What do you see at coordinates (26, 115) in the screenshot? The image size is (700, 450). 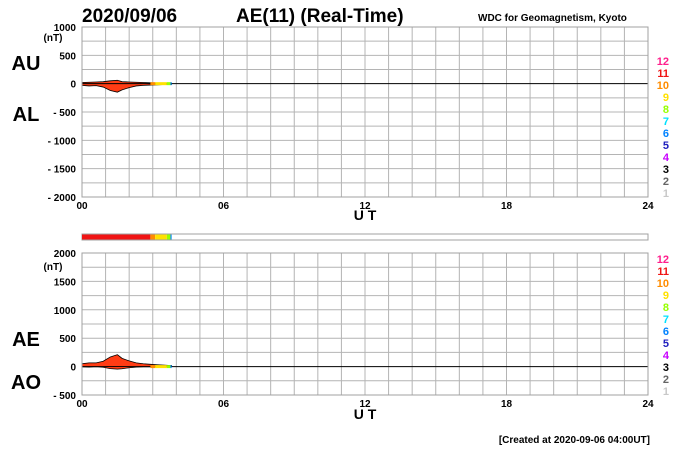 I see `al-series-label: AL` at bounding box center [26, 115].